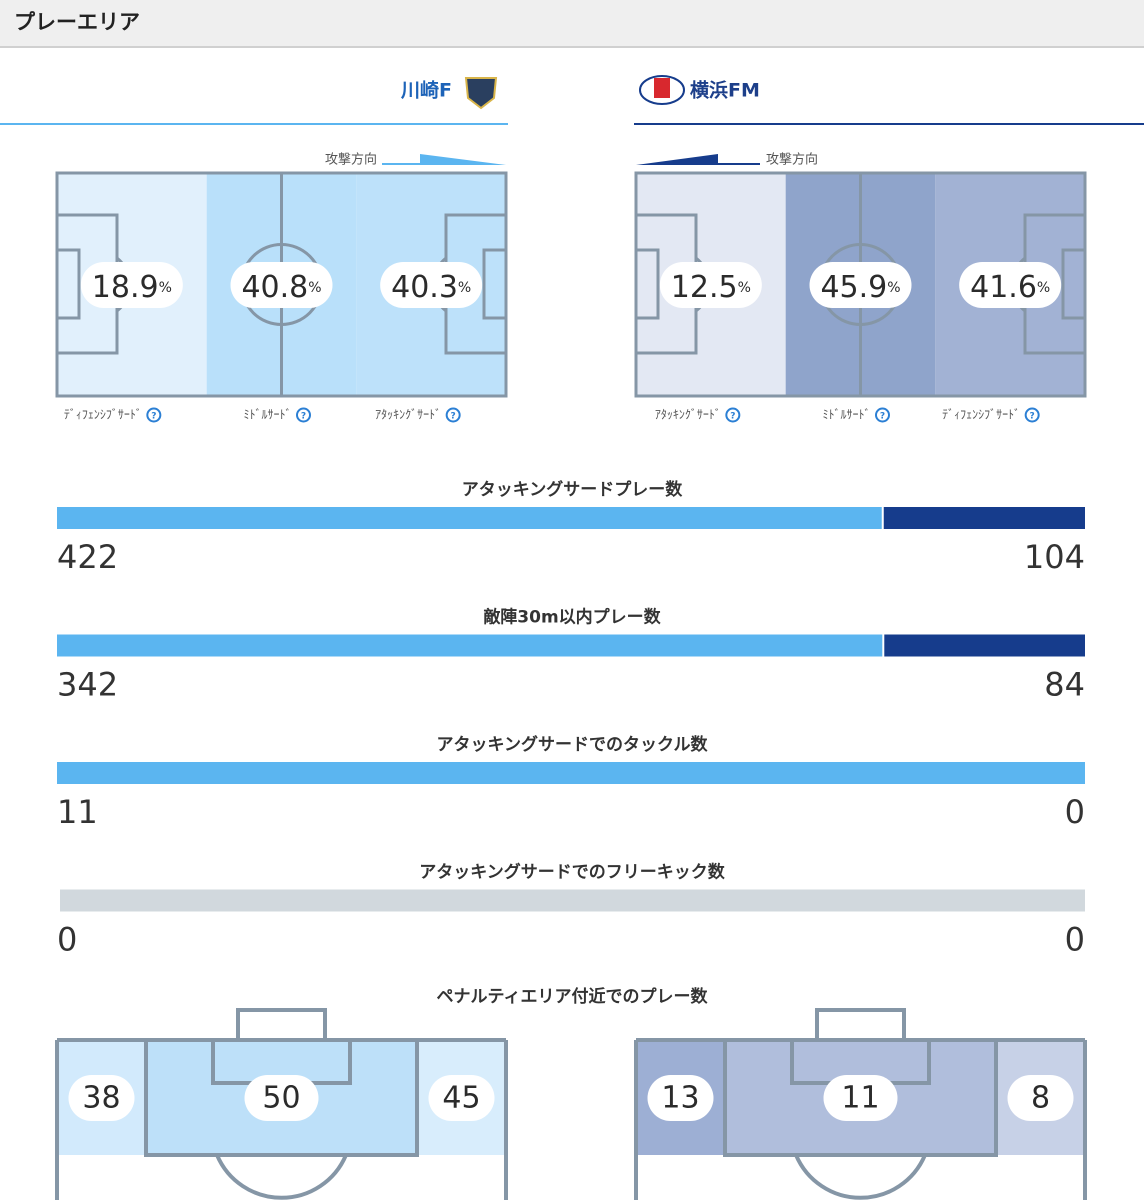  I want to click on zone-percent: 40.8, so click(274, 287).